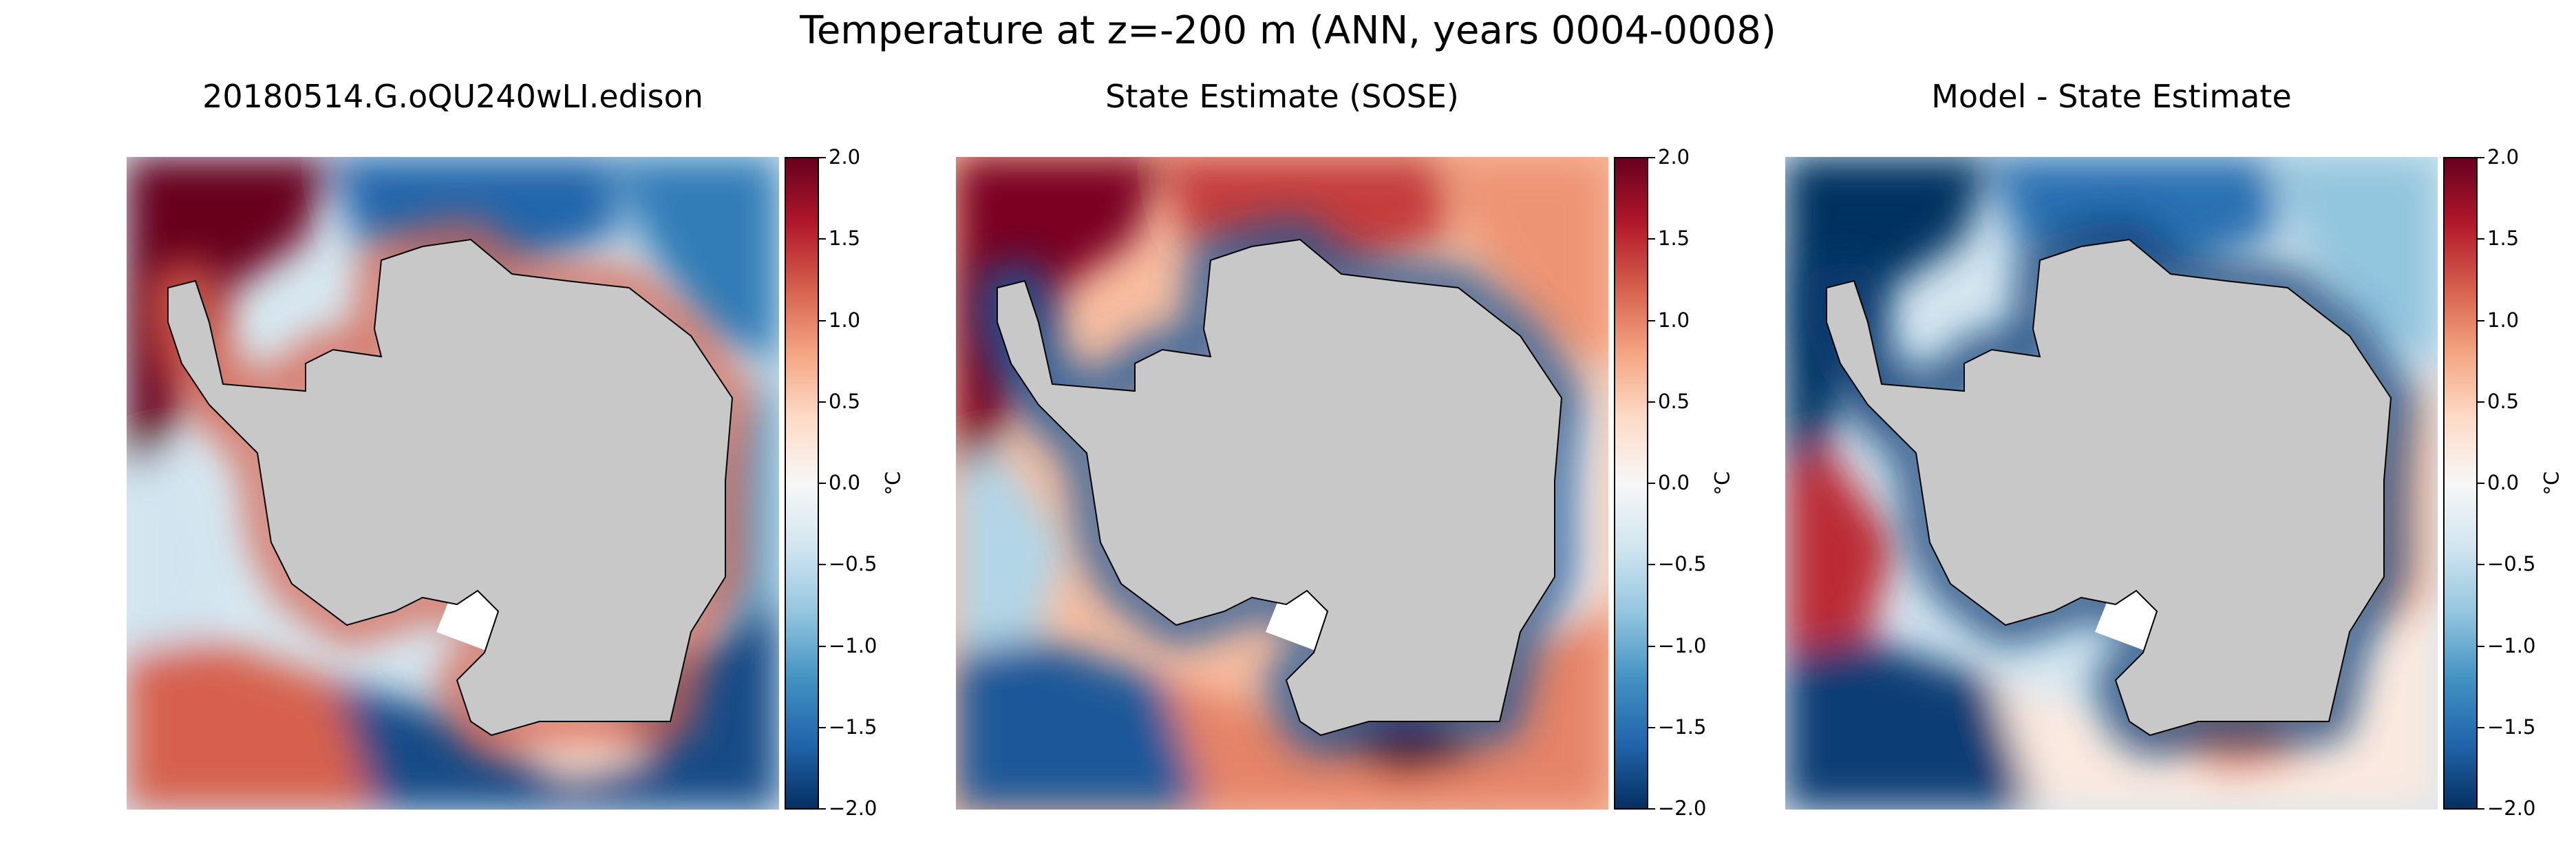 The image size is (2576, 855). I want to click on colorbar-sose, so click(1631, 483).